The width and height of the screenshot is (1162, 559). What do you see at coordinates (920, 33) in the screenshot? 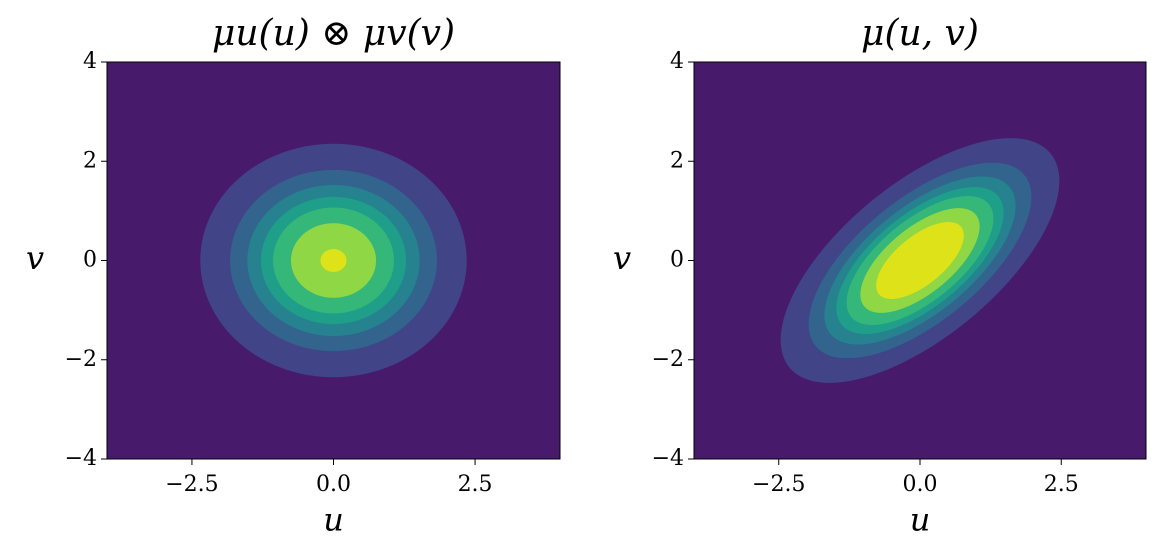
I see `chart-title: μ(u, v)` at bounding box center [920, 33].